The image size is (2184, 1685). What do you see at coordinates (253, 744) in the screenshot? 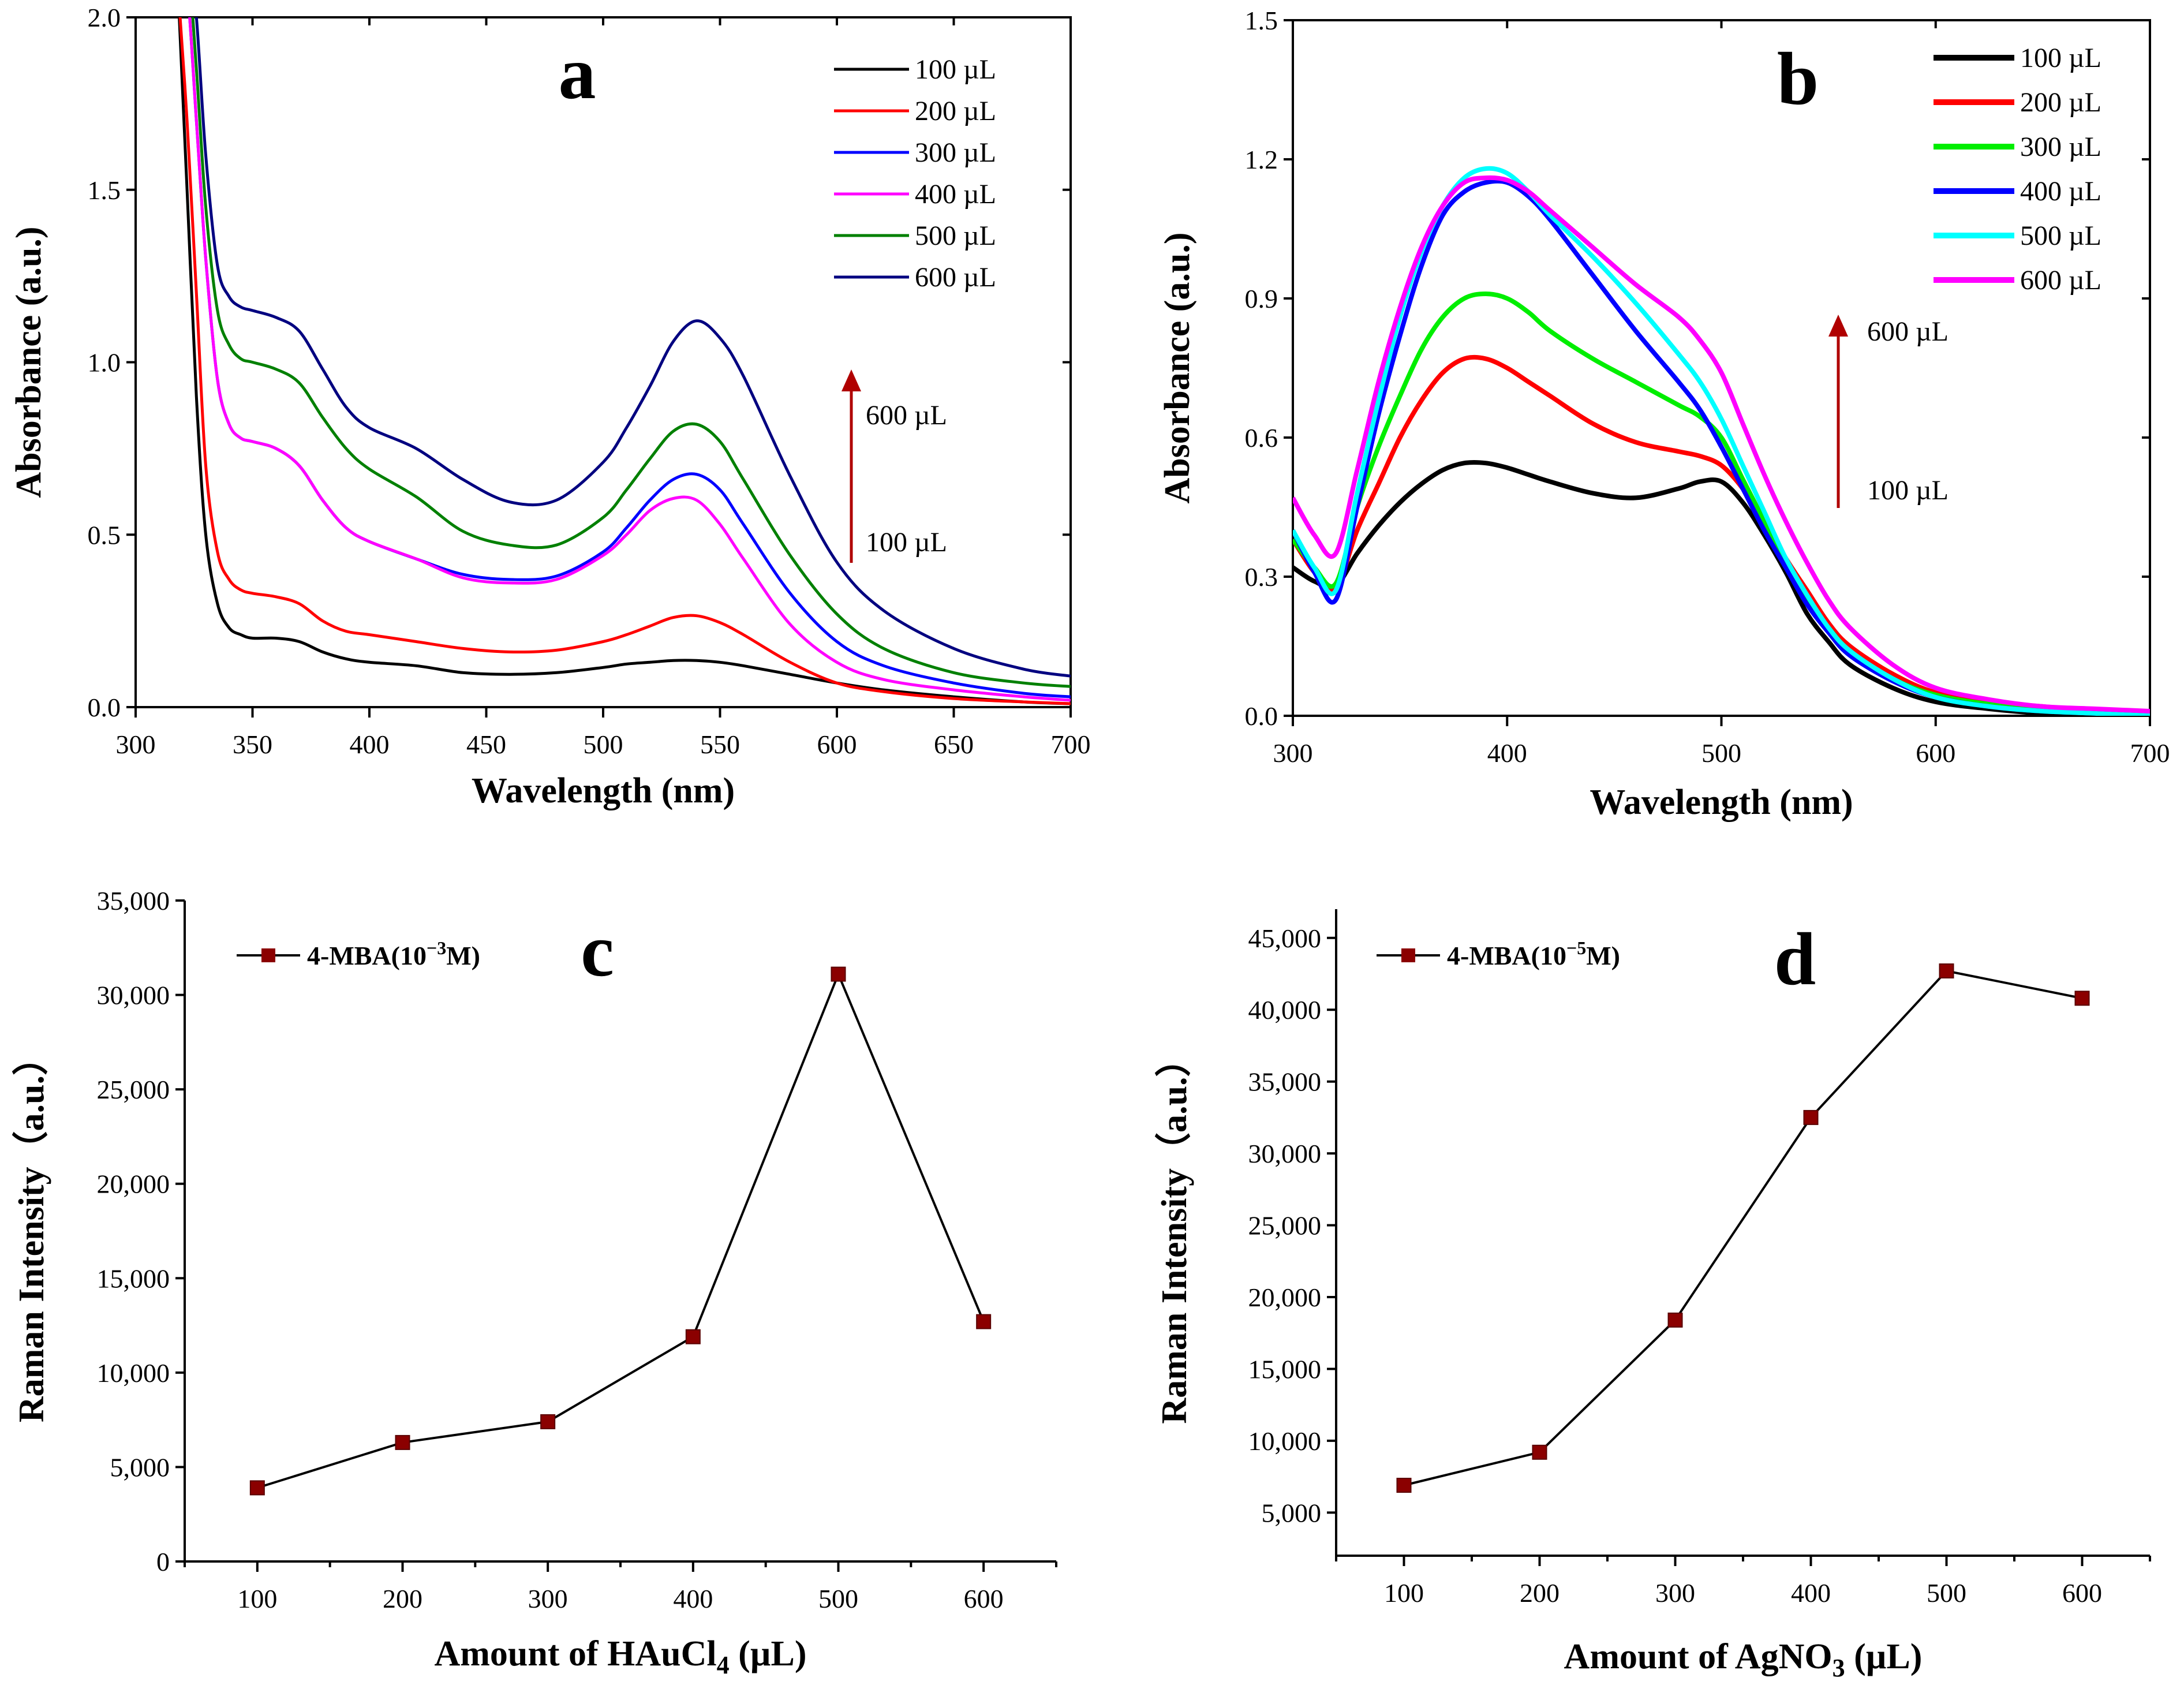
I see `x-tick-label: 350` at bounding box center [253, 744].